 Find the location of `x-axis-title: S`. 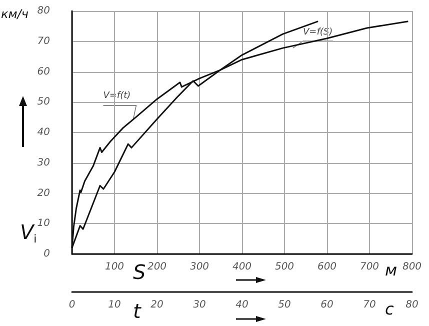

x-axis-title: S is located at coordinates (139, 272).